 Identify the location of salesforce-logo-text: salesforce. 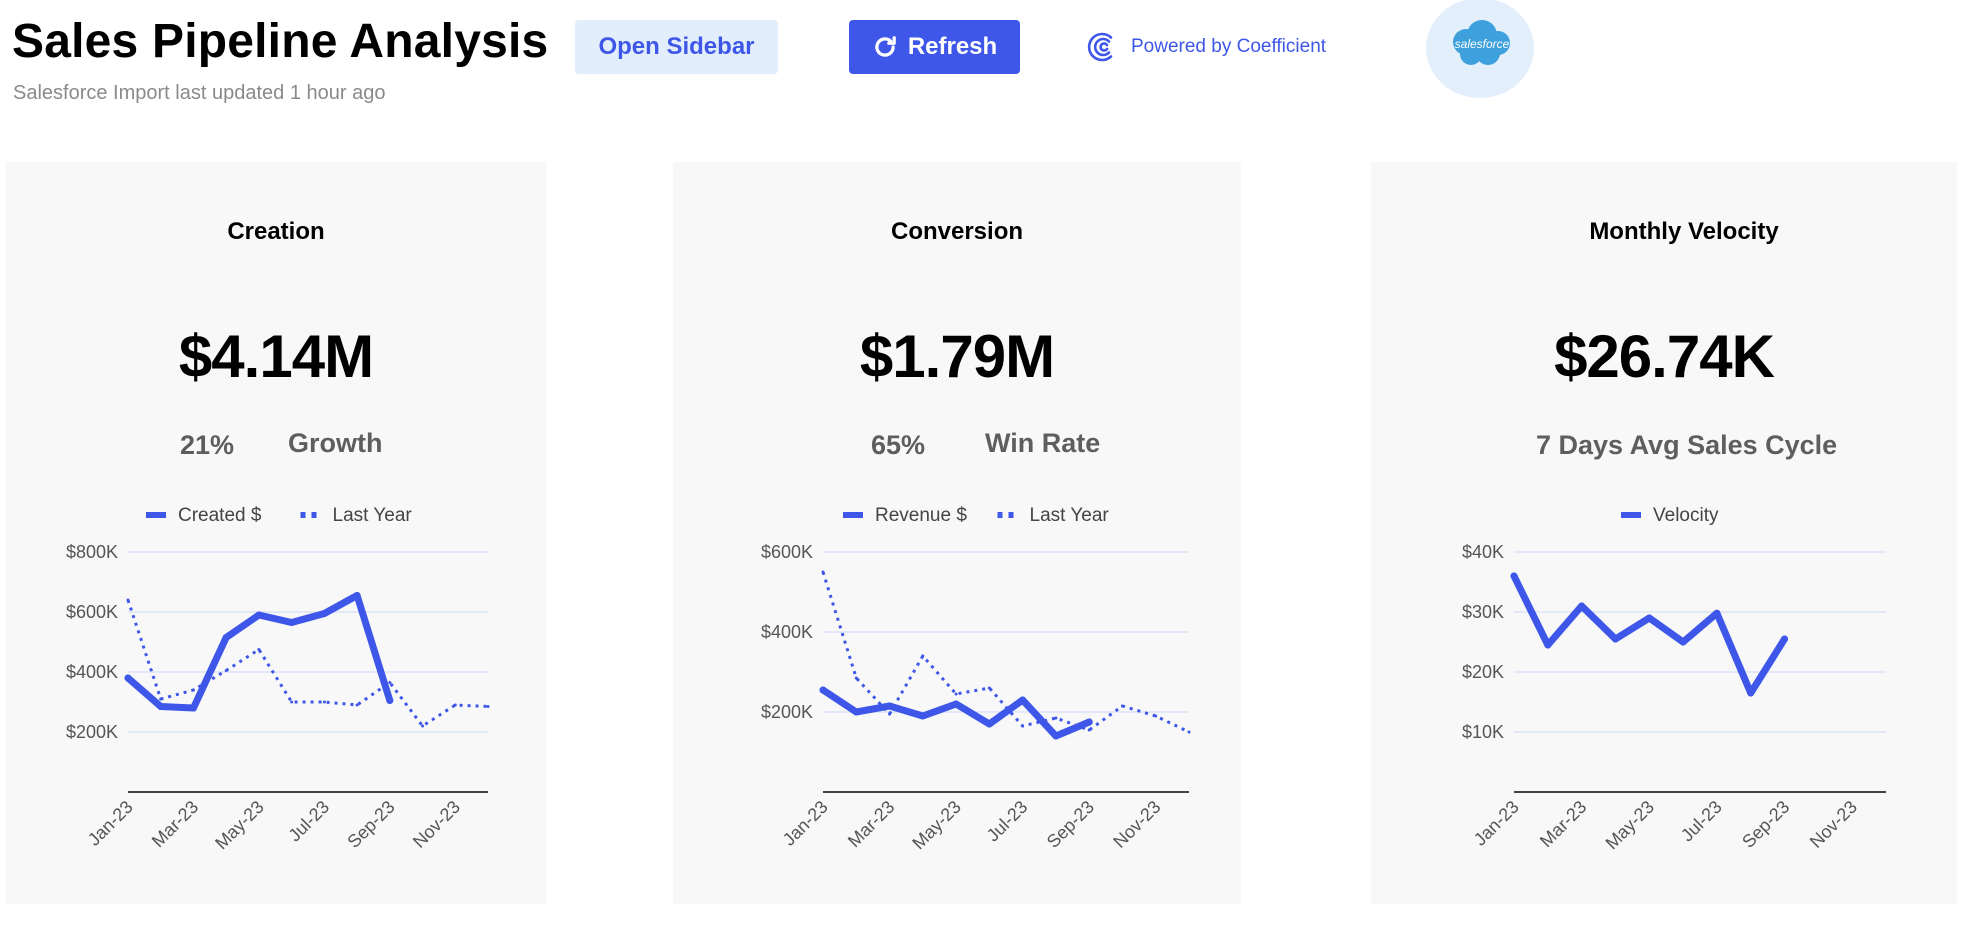
(1482, 44).